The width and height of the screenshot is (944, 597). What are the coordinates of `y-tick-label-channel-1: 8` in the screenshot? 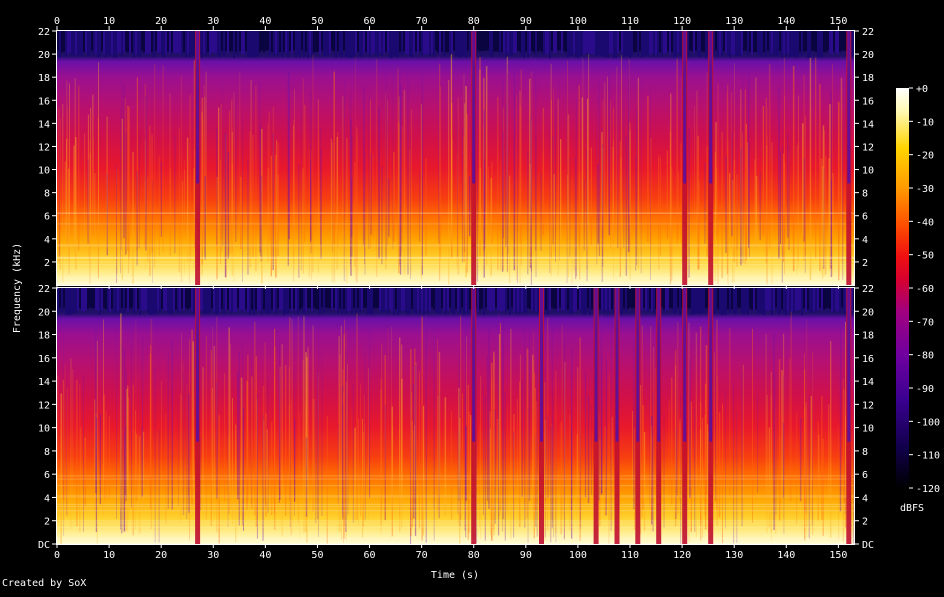 It's located at (47, 194).